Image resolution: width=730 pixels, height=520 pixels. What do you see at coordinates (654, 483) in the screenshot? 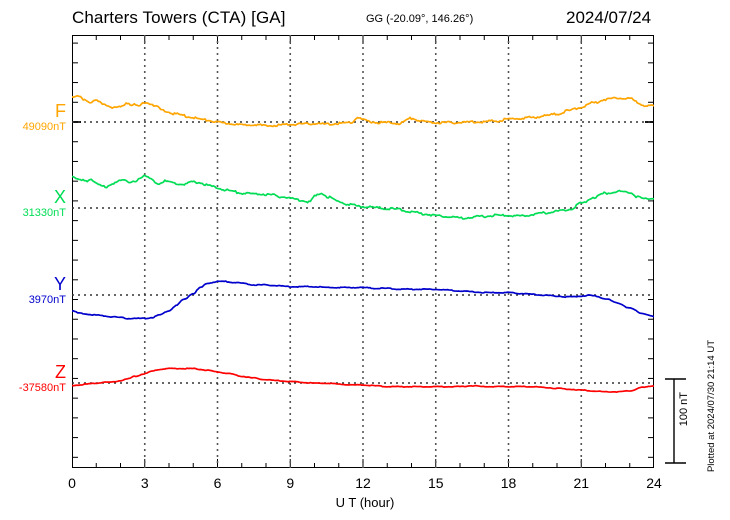
I see `x-tick-24: 24` at bounding box center [654, 483].